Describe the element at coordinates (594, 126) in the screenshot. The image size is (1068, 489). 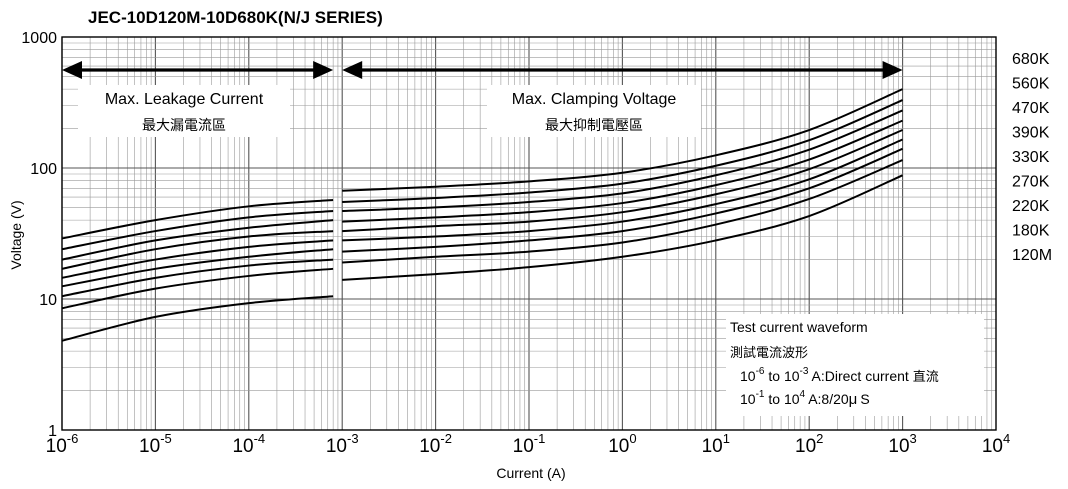
I see `region-label-cn: 最大抑制電壓區` at that location.